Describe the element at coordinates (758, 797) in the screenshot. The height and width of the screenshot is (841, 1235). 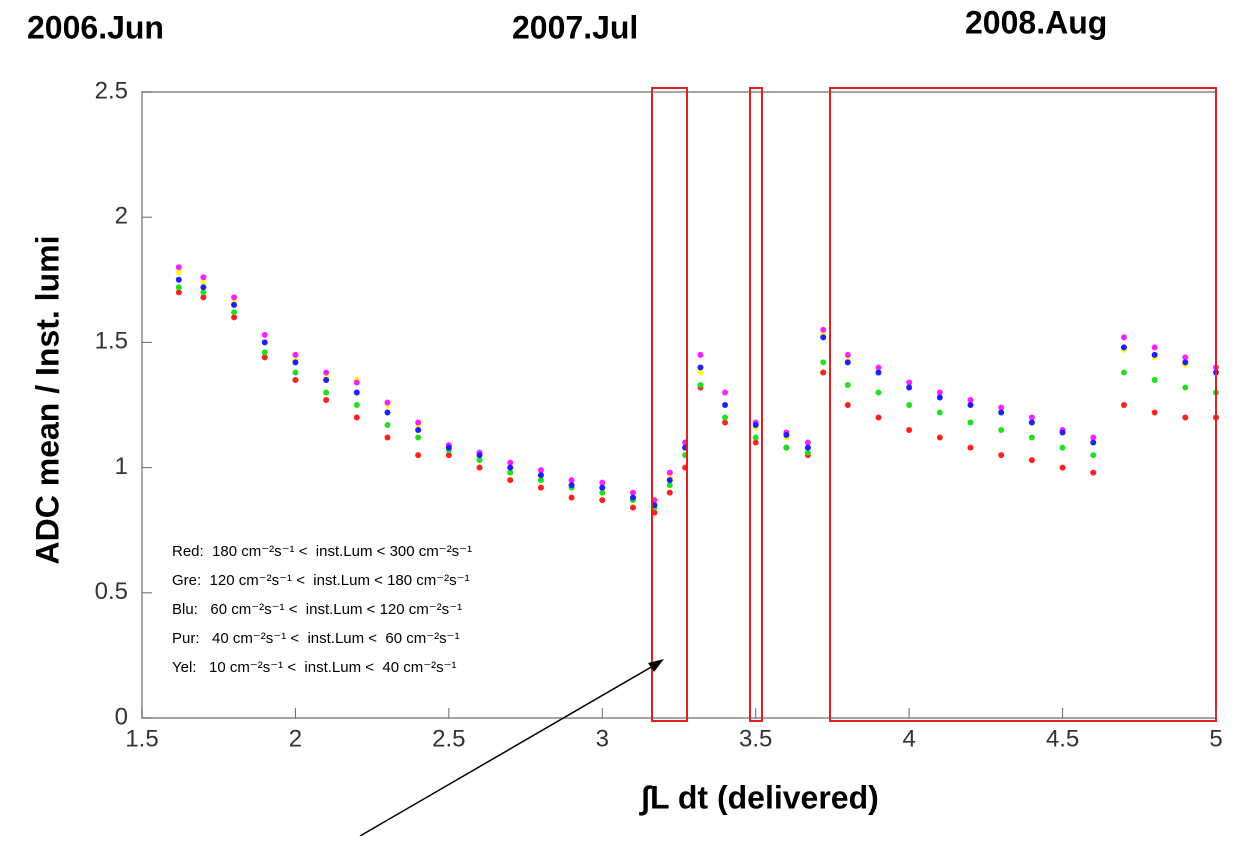
I see `x-axis-label: ∫L dt (delivered)` at that location.